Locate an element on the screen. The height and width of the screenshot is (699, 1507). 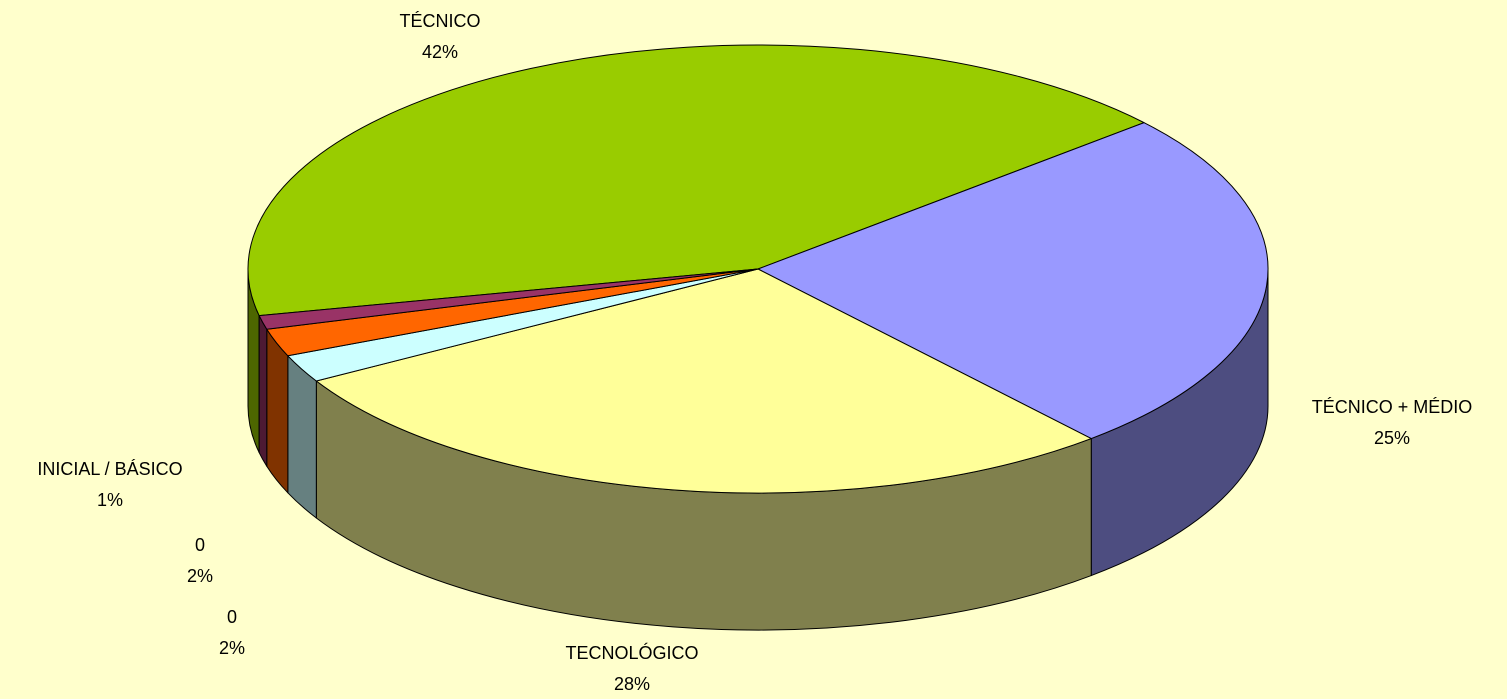
slice-label: TÉCNICO + MÉDIO is located at coordinates (1392, 407).